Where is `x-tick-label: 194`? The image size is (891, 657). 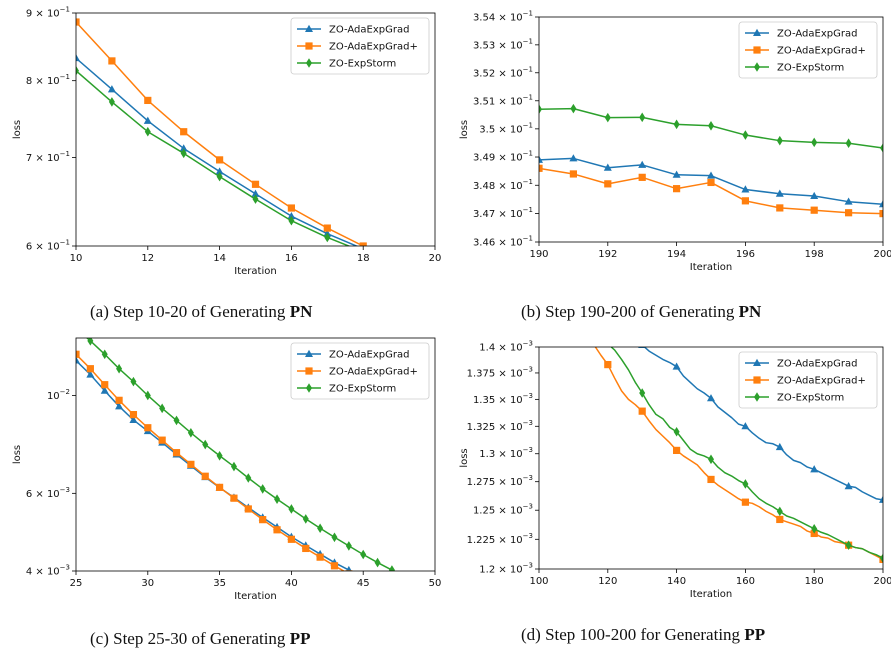 x-tick-label: 194 is located at coordinates (676, 254).